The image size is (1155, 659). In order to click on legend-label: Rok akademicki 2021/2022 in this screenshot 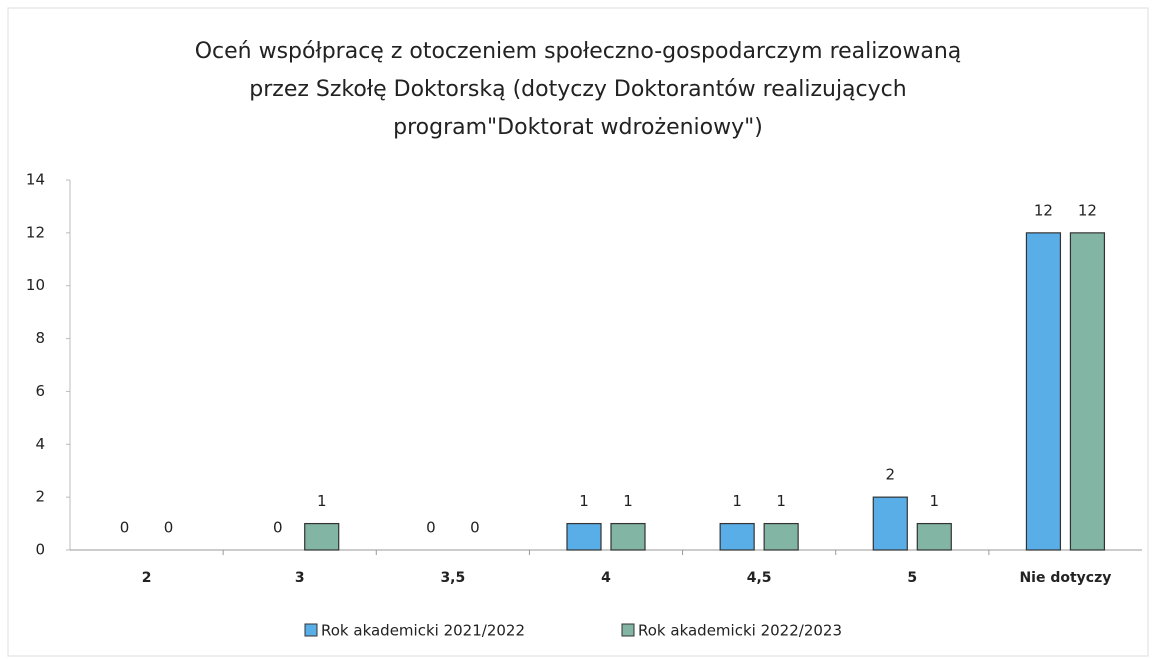, I will do `click(423, 631)`.